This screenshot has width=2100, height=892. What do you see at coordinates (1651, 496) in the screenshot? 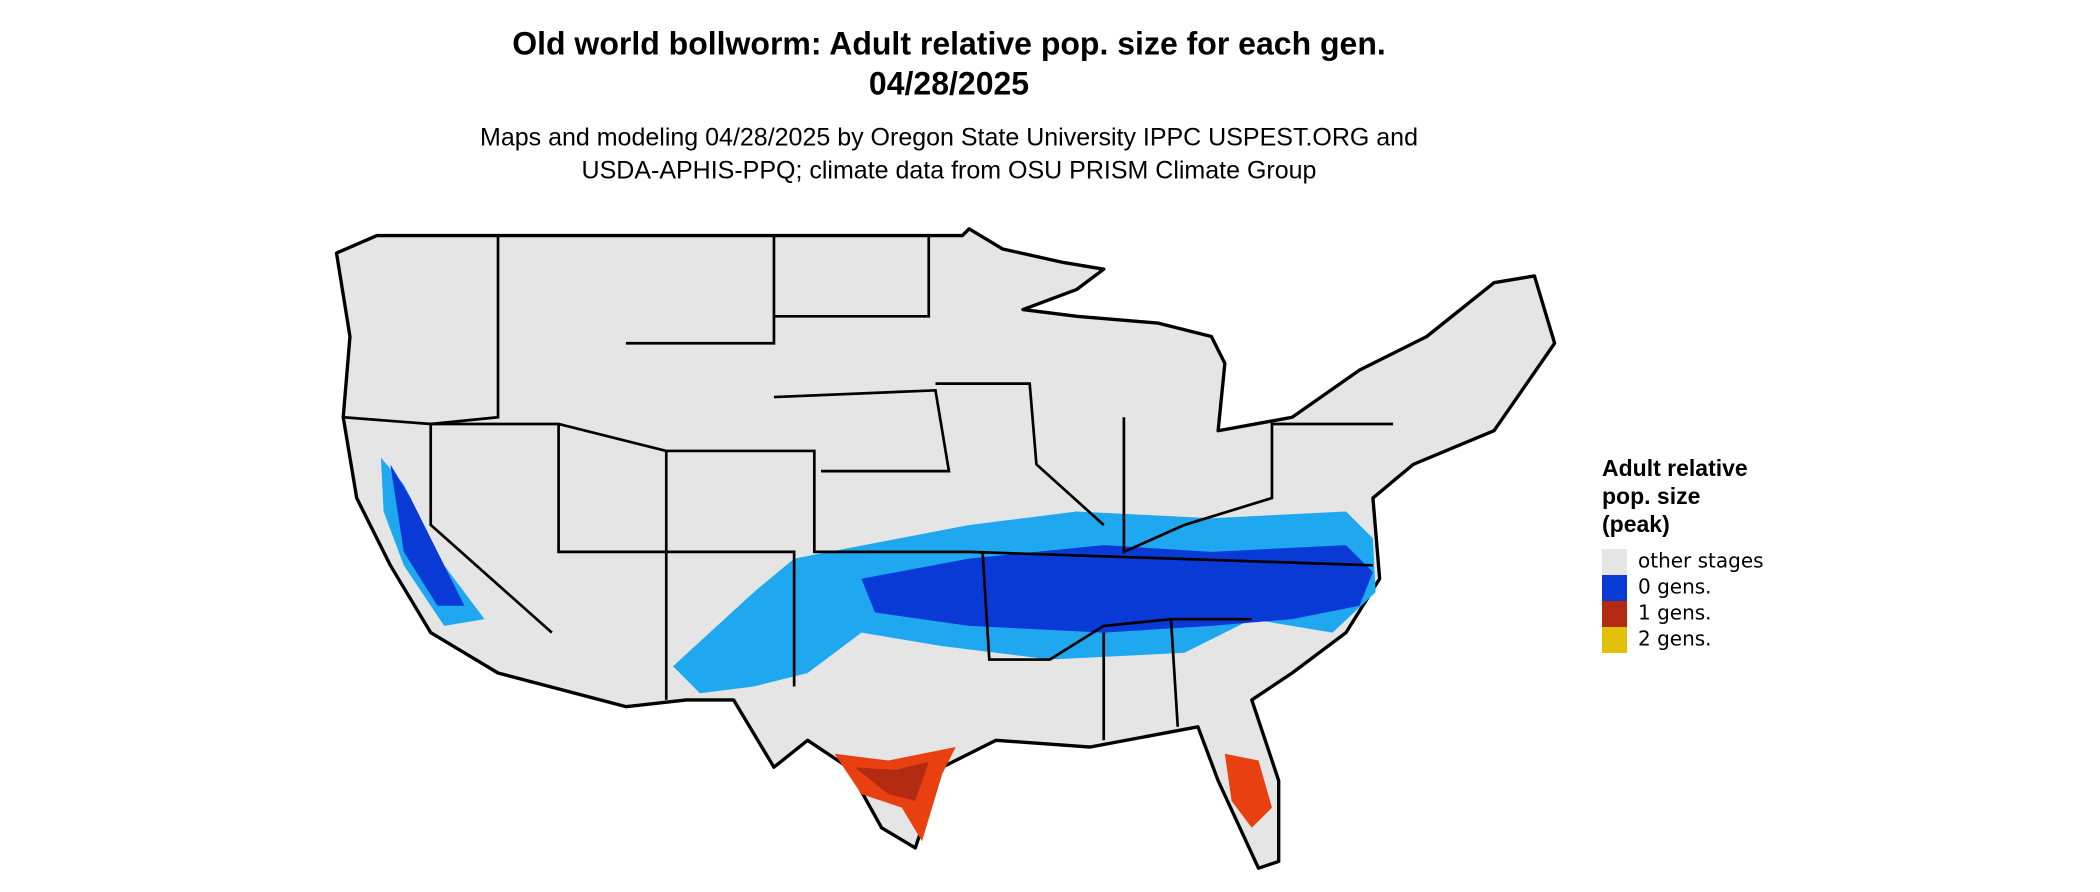
I see `legend-title: pop. size` at bounding box center [1651, 496].